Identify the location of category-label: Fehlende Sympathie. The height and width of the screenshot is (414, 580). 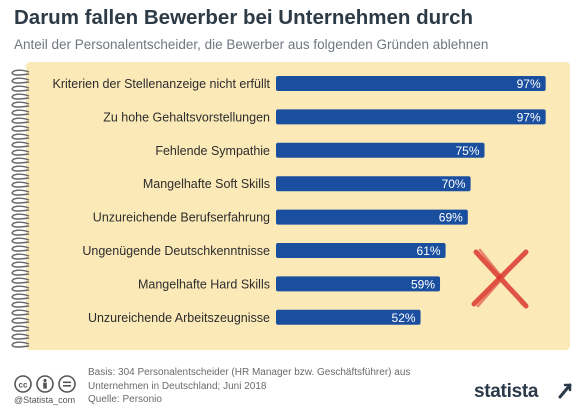
(212, 151).